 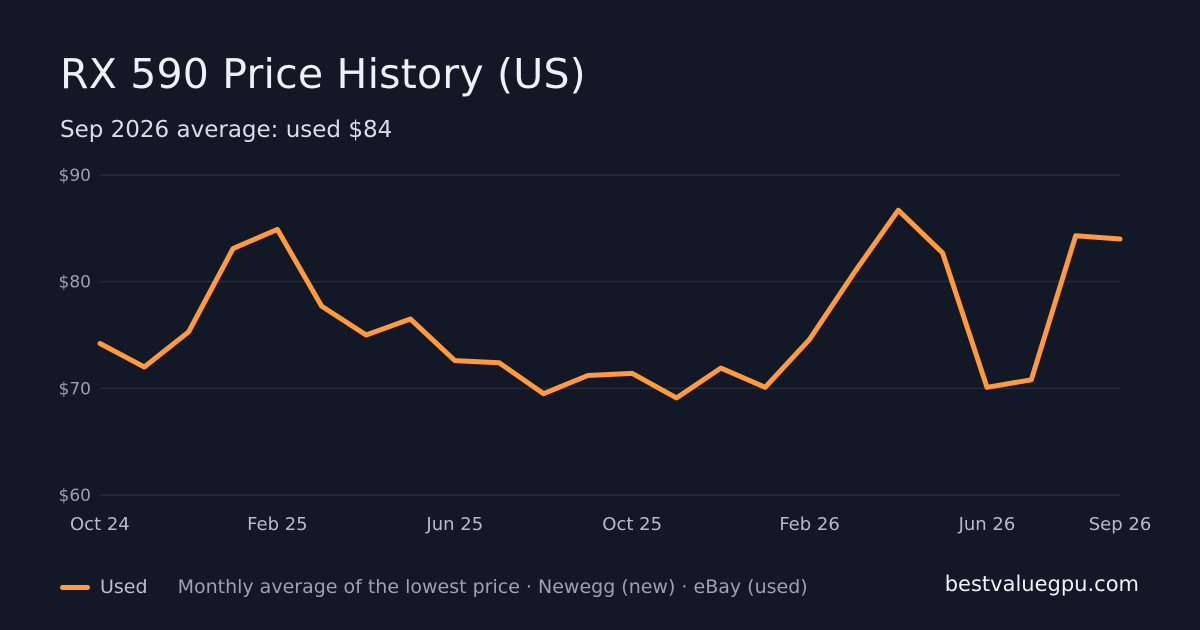 What do you see at coordinates (100, 524) in the screenshot?
I see `x-tick-label: Oct 24` at bounding box center [100, 524].